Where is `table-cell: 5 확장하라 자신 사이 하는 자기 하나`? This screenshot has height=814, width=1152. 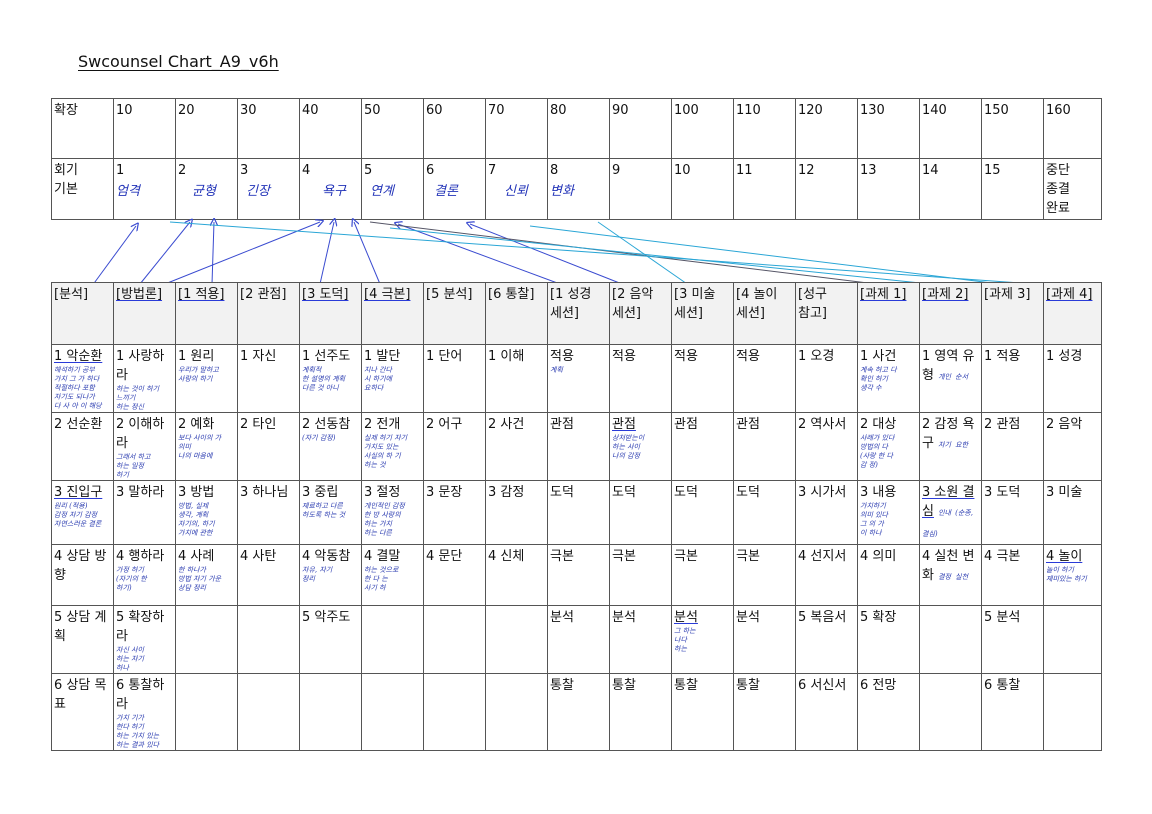 table-cell: 5 확장하라 자신 사이 하는 자기 하나 is located at coordinates (144, 639).